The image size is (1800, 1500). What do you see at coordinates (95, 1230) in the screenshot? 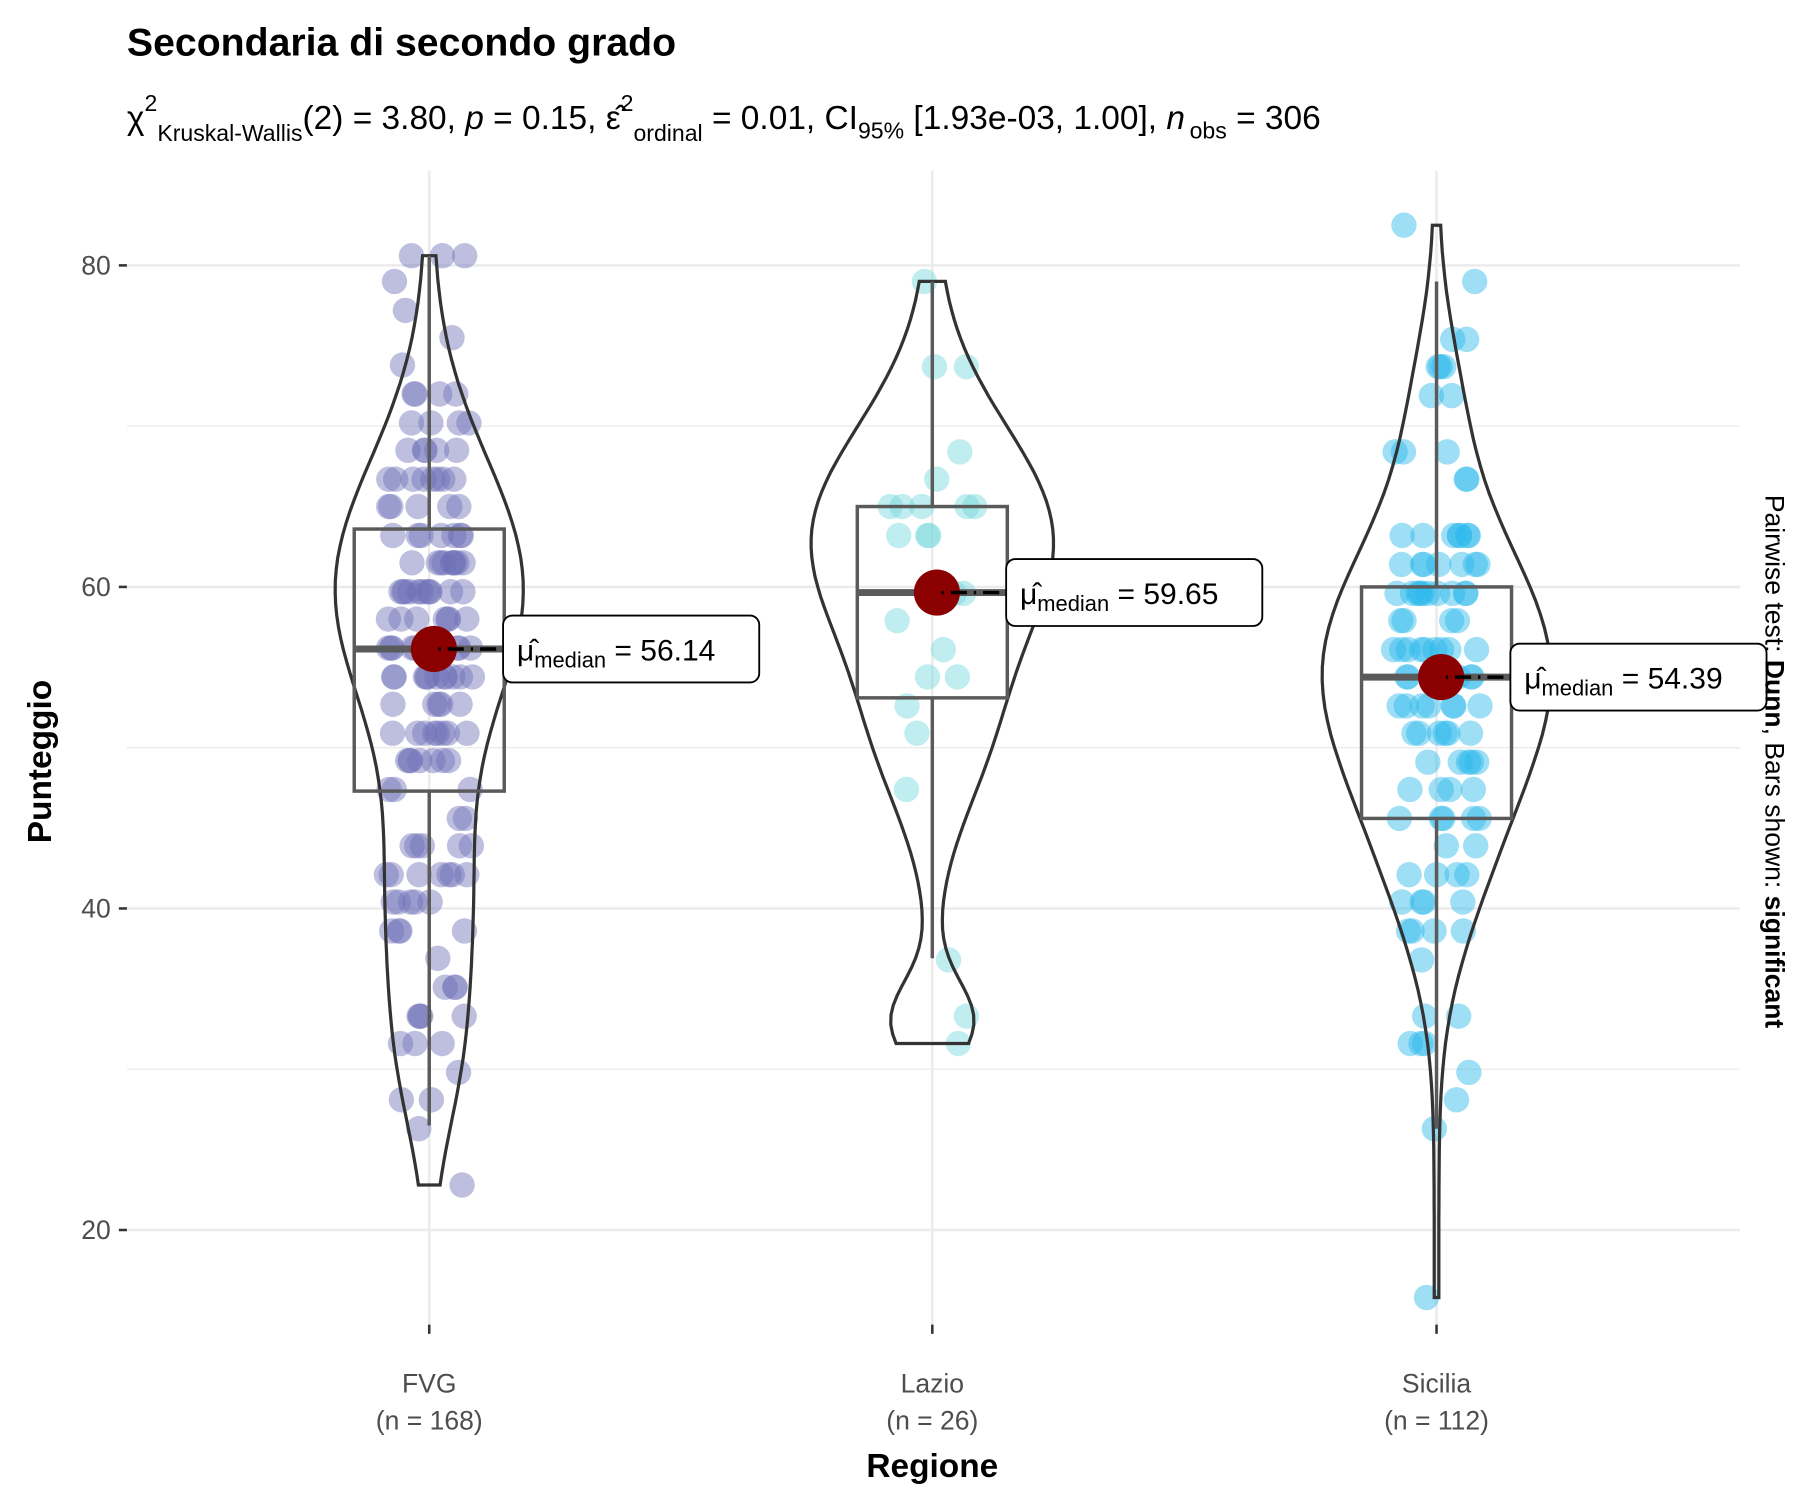
I see `y-tick-label: 20` at bounding box center [95, 1230].